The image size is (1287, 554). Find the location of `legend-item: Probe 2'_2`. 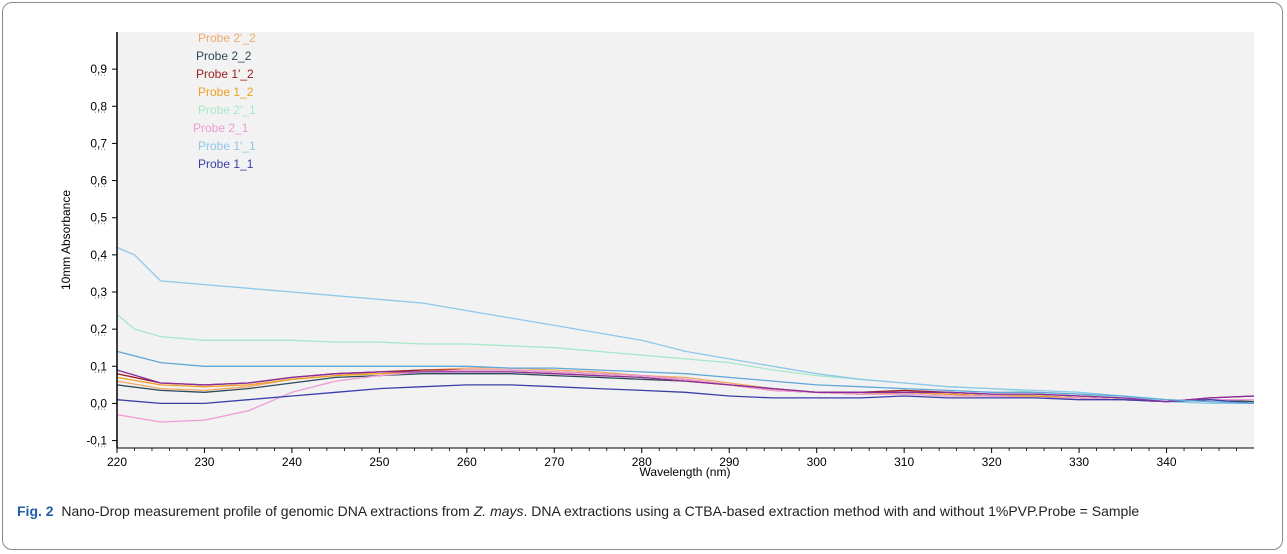

legend-item: Probe 2'_2 is located at coordinates (227, 38).